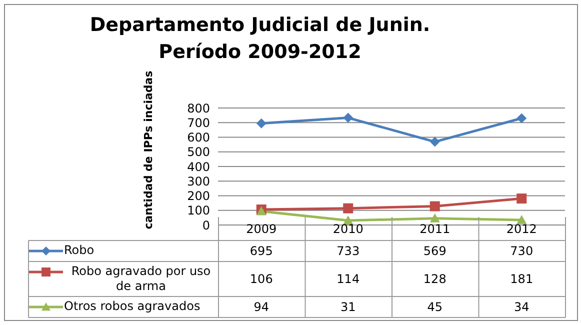  Describe the element at coordinates (198, 137) in the screenshot. I see `y-tick-label: 600` at that location.